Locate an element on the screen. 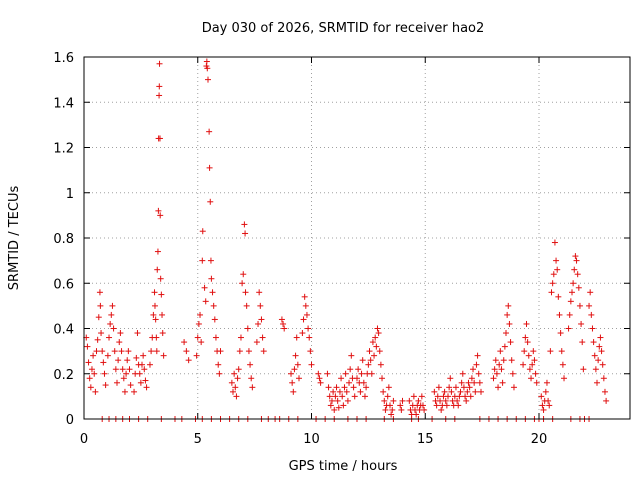  x-tick-label: 15 is located at coordinates (425, 439).